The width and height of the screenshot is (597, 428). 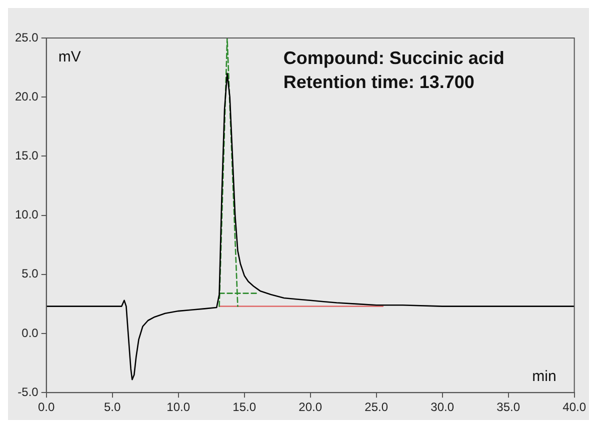 What do you see at coordinates (26, 96) in the screenshot?
I see `y-tick-label: 20.0` at bounding box center [26, 96].